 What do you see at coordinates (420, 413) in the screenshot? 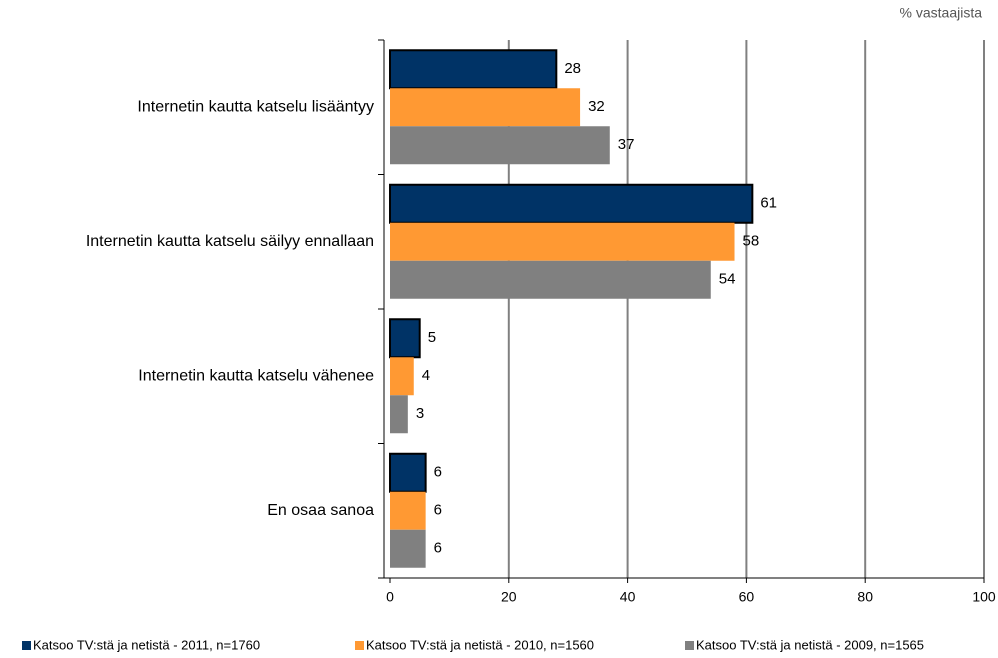
I see `data-label: 3` at bounding box center [420, 413].